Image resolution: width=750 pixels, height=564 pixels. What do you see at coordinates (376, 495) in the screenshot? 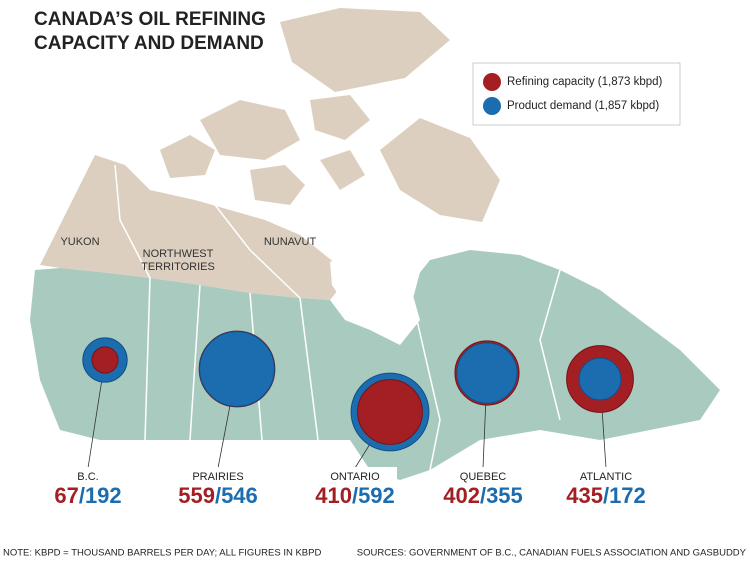
I see `demand-value: 592` at bounding box center [376, 495].